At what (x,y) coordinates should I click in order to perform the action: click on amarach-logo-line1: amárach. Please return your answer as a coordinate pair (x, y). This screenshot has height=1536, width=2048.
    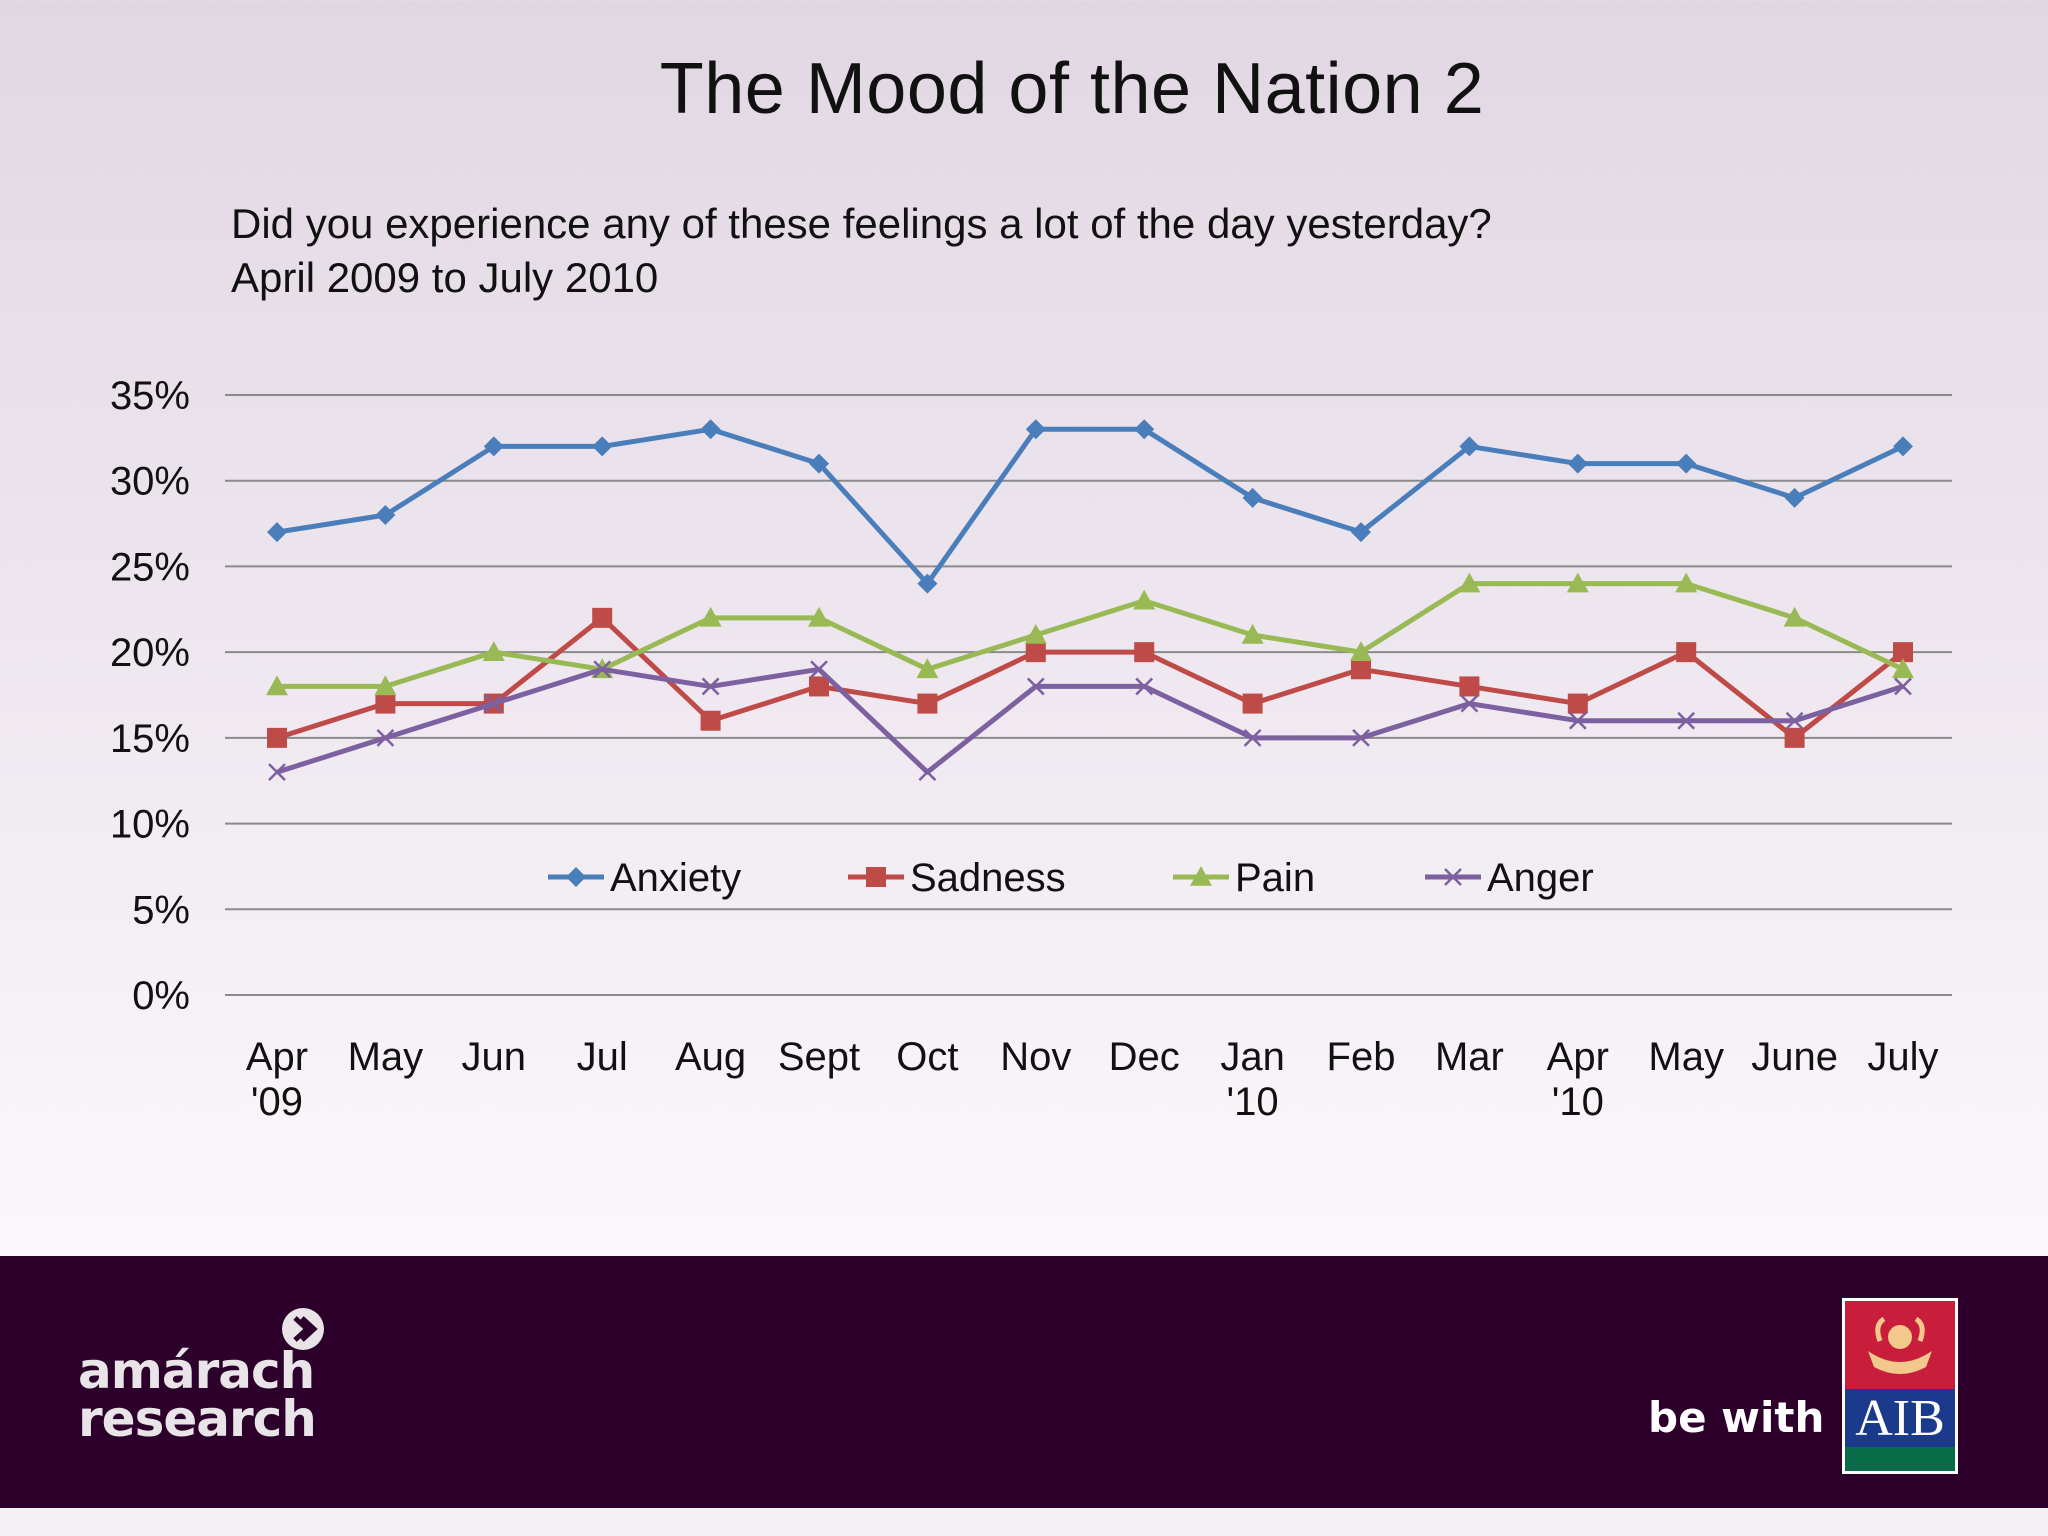
    Looking at the image, I should click on (196, 1371).